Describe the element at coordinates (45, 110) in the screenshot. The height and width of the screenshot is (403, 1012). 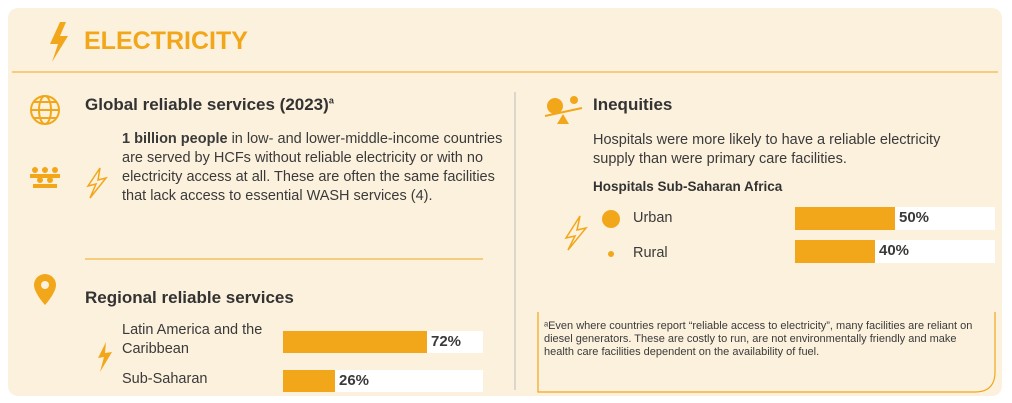
I see `globe-icon` at that location.